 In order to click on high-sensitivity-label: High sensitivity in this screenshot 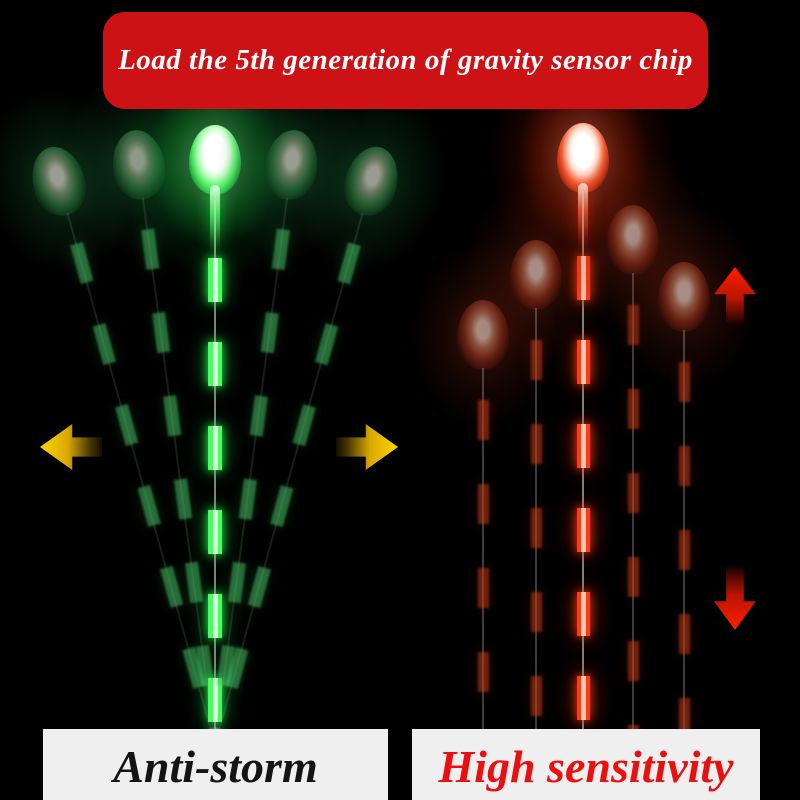, I will do `click(586, 766)`.